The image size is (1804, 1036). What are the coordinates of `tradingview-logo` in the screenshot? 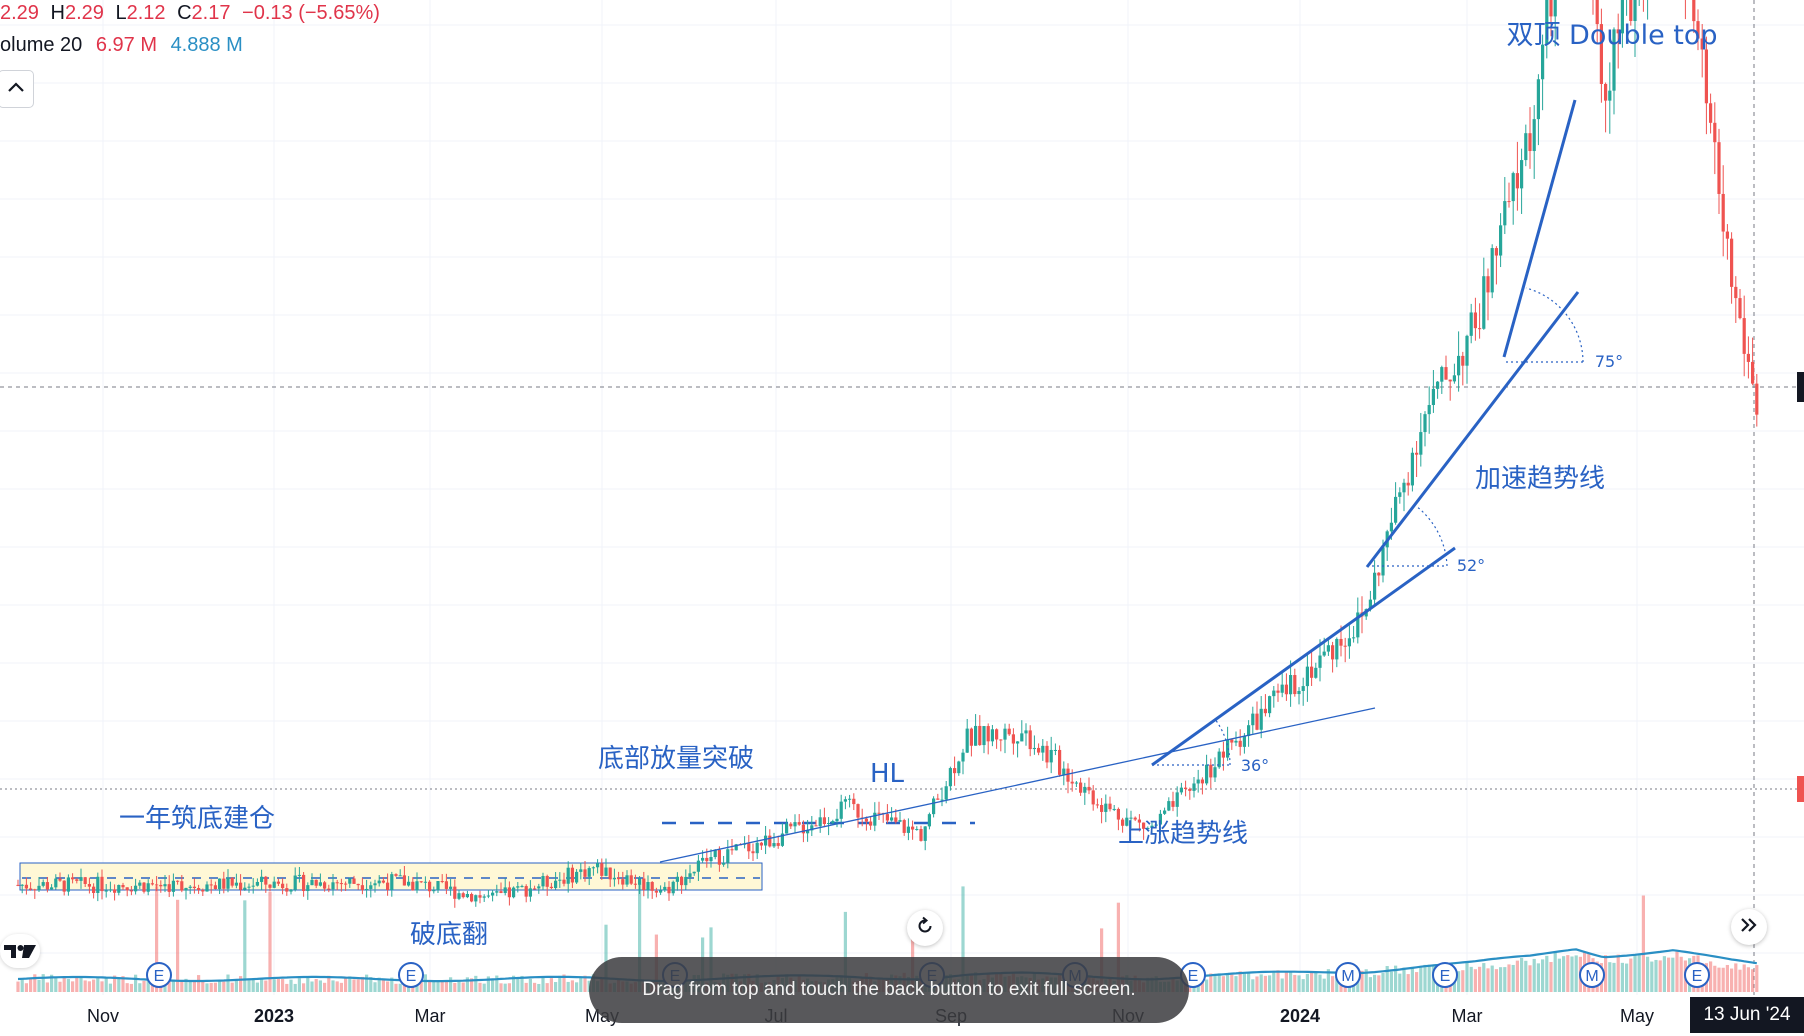 It's located at (20, 951).